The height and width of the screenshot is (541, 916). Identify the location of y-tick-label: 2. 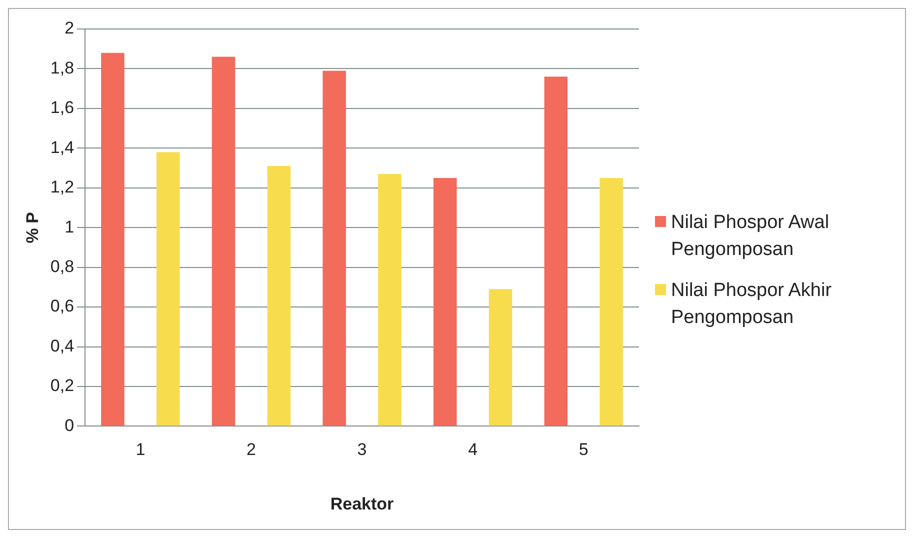
(69, 28).